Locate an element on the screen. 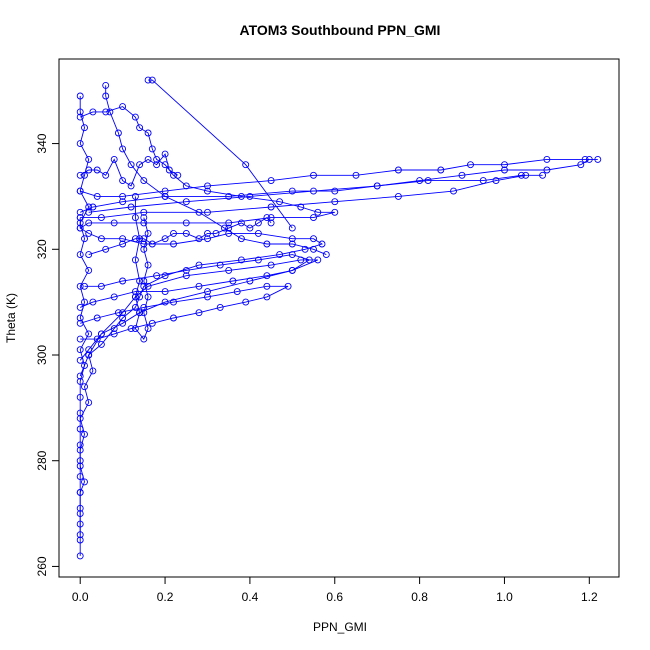 The height and width of the screenshot is (650, 650). y-tick-label: 260 is located at coordinates (42, 566).